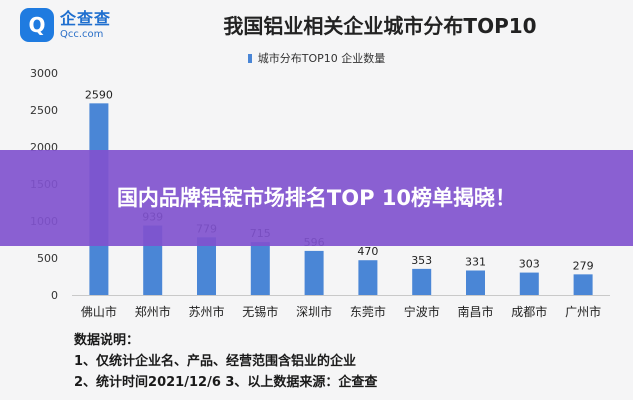 The image size is (633, 400). I want to click on x-tick-label: 郑州市, so click(153, 311).